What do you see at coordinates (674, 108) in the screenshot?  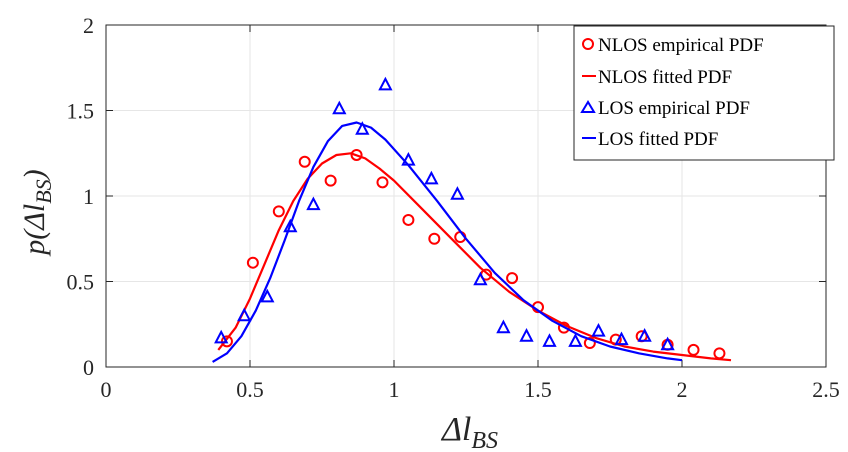 I see `legend-label: LOS empirical PDF` at bounding box center [674, 108].